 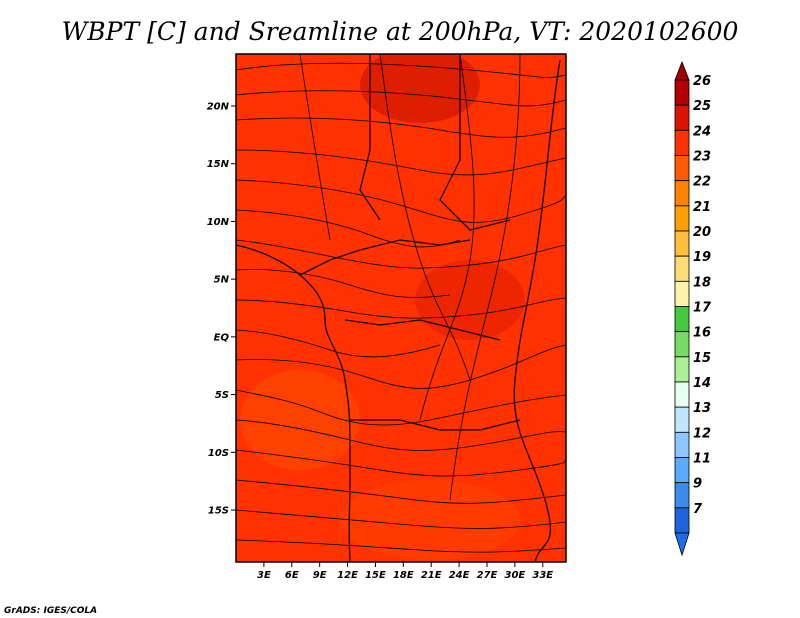 I want to click on colorbar-label: 12, so click(x=702, y=433).